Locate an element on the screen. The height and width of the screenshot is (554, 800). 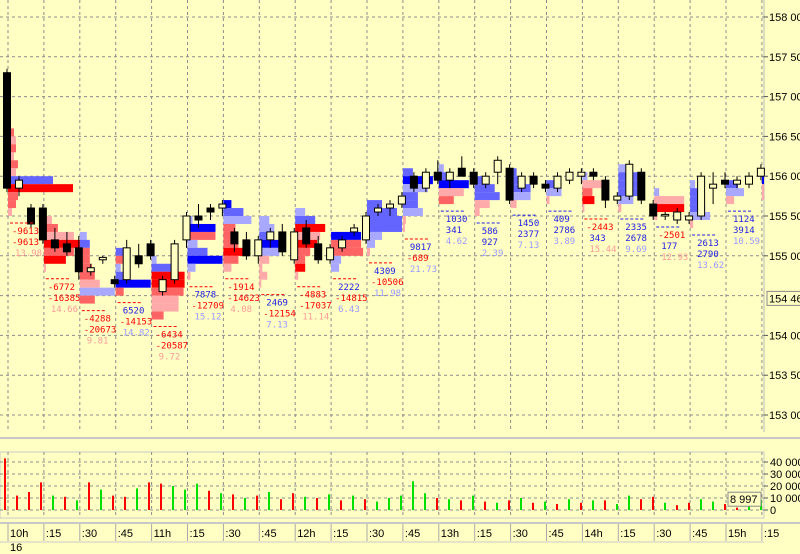
price-tick-label: 157 500 is located at coordinates (784, 58).